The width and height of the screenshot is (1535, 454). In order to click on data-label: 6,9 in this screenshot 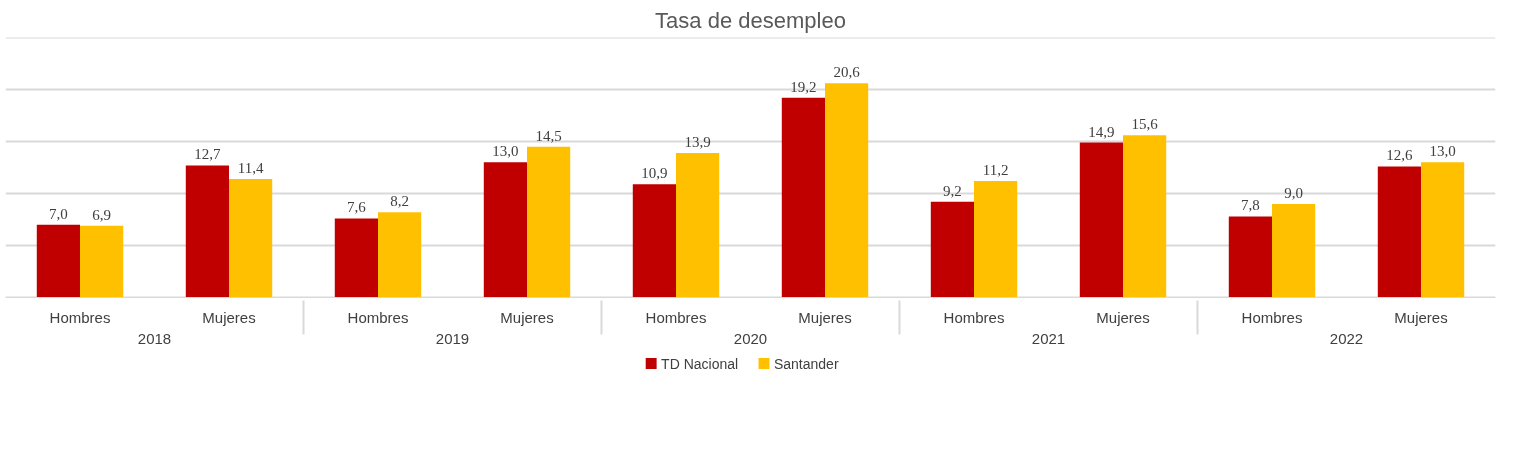, I will do `click(101, 214)`.